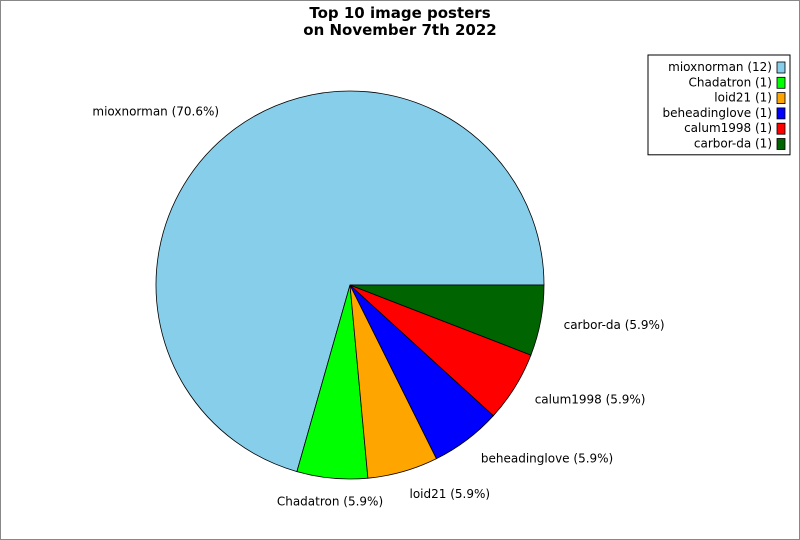 The image size is (800, 540). What do you see at coordinates (781, 113) in the screenshot?
I see `legend-swatch-beheadinglove` at bounding box center [781, 113].